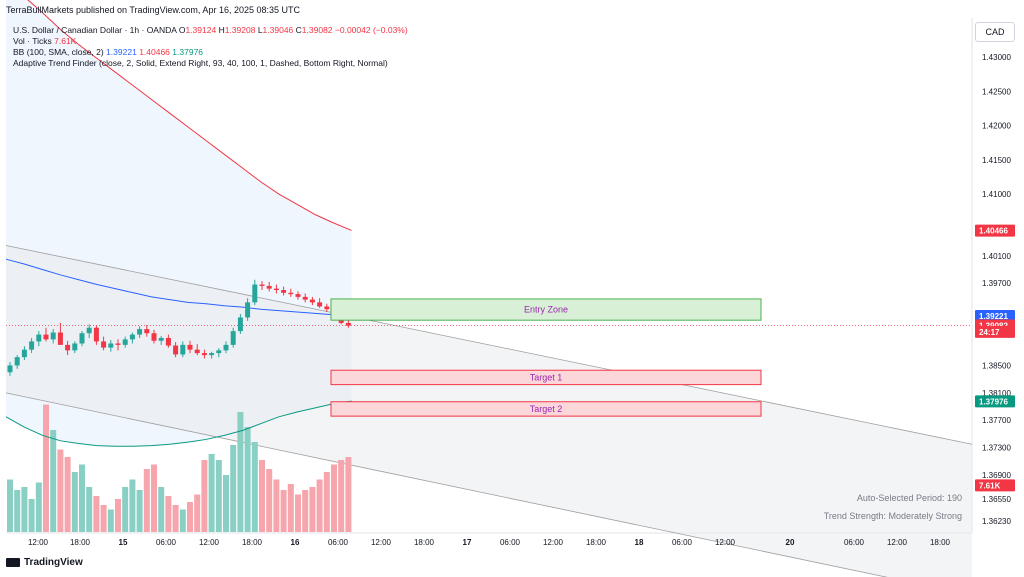 This screenshot has height=577, width=1024. What do you see at coordinates (996, 499) in the screenshot?
I see `y-tick-label: 1.36550` at bounding box center [996, 499].